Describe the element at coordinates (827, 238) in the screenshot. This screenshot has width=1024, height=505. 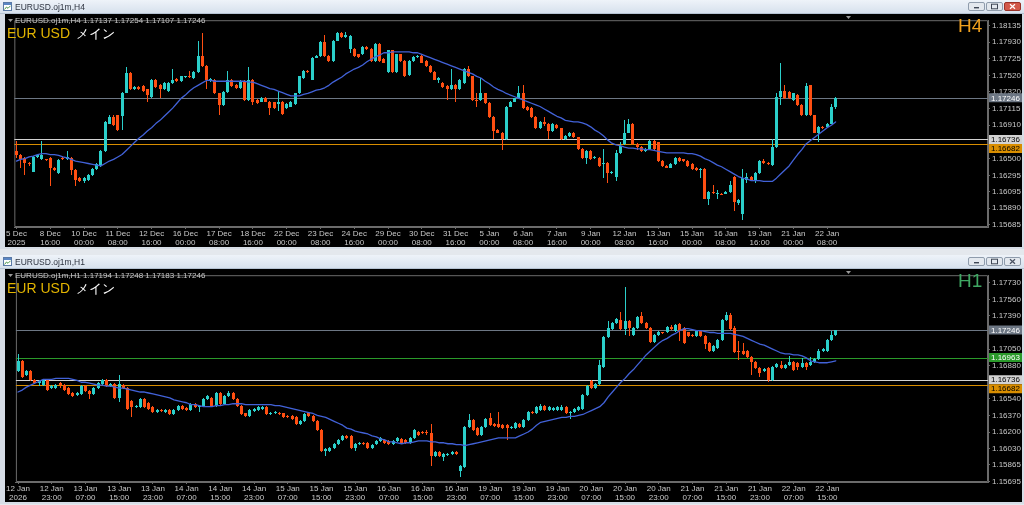
I see `x-tick-label: 22 Jan 08:00` at that location.